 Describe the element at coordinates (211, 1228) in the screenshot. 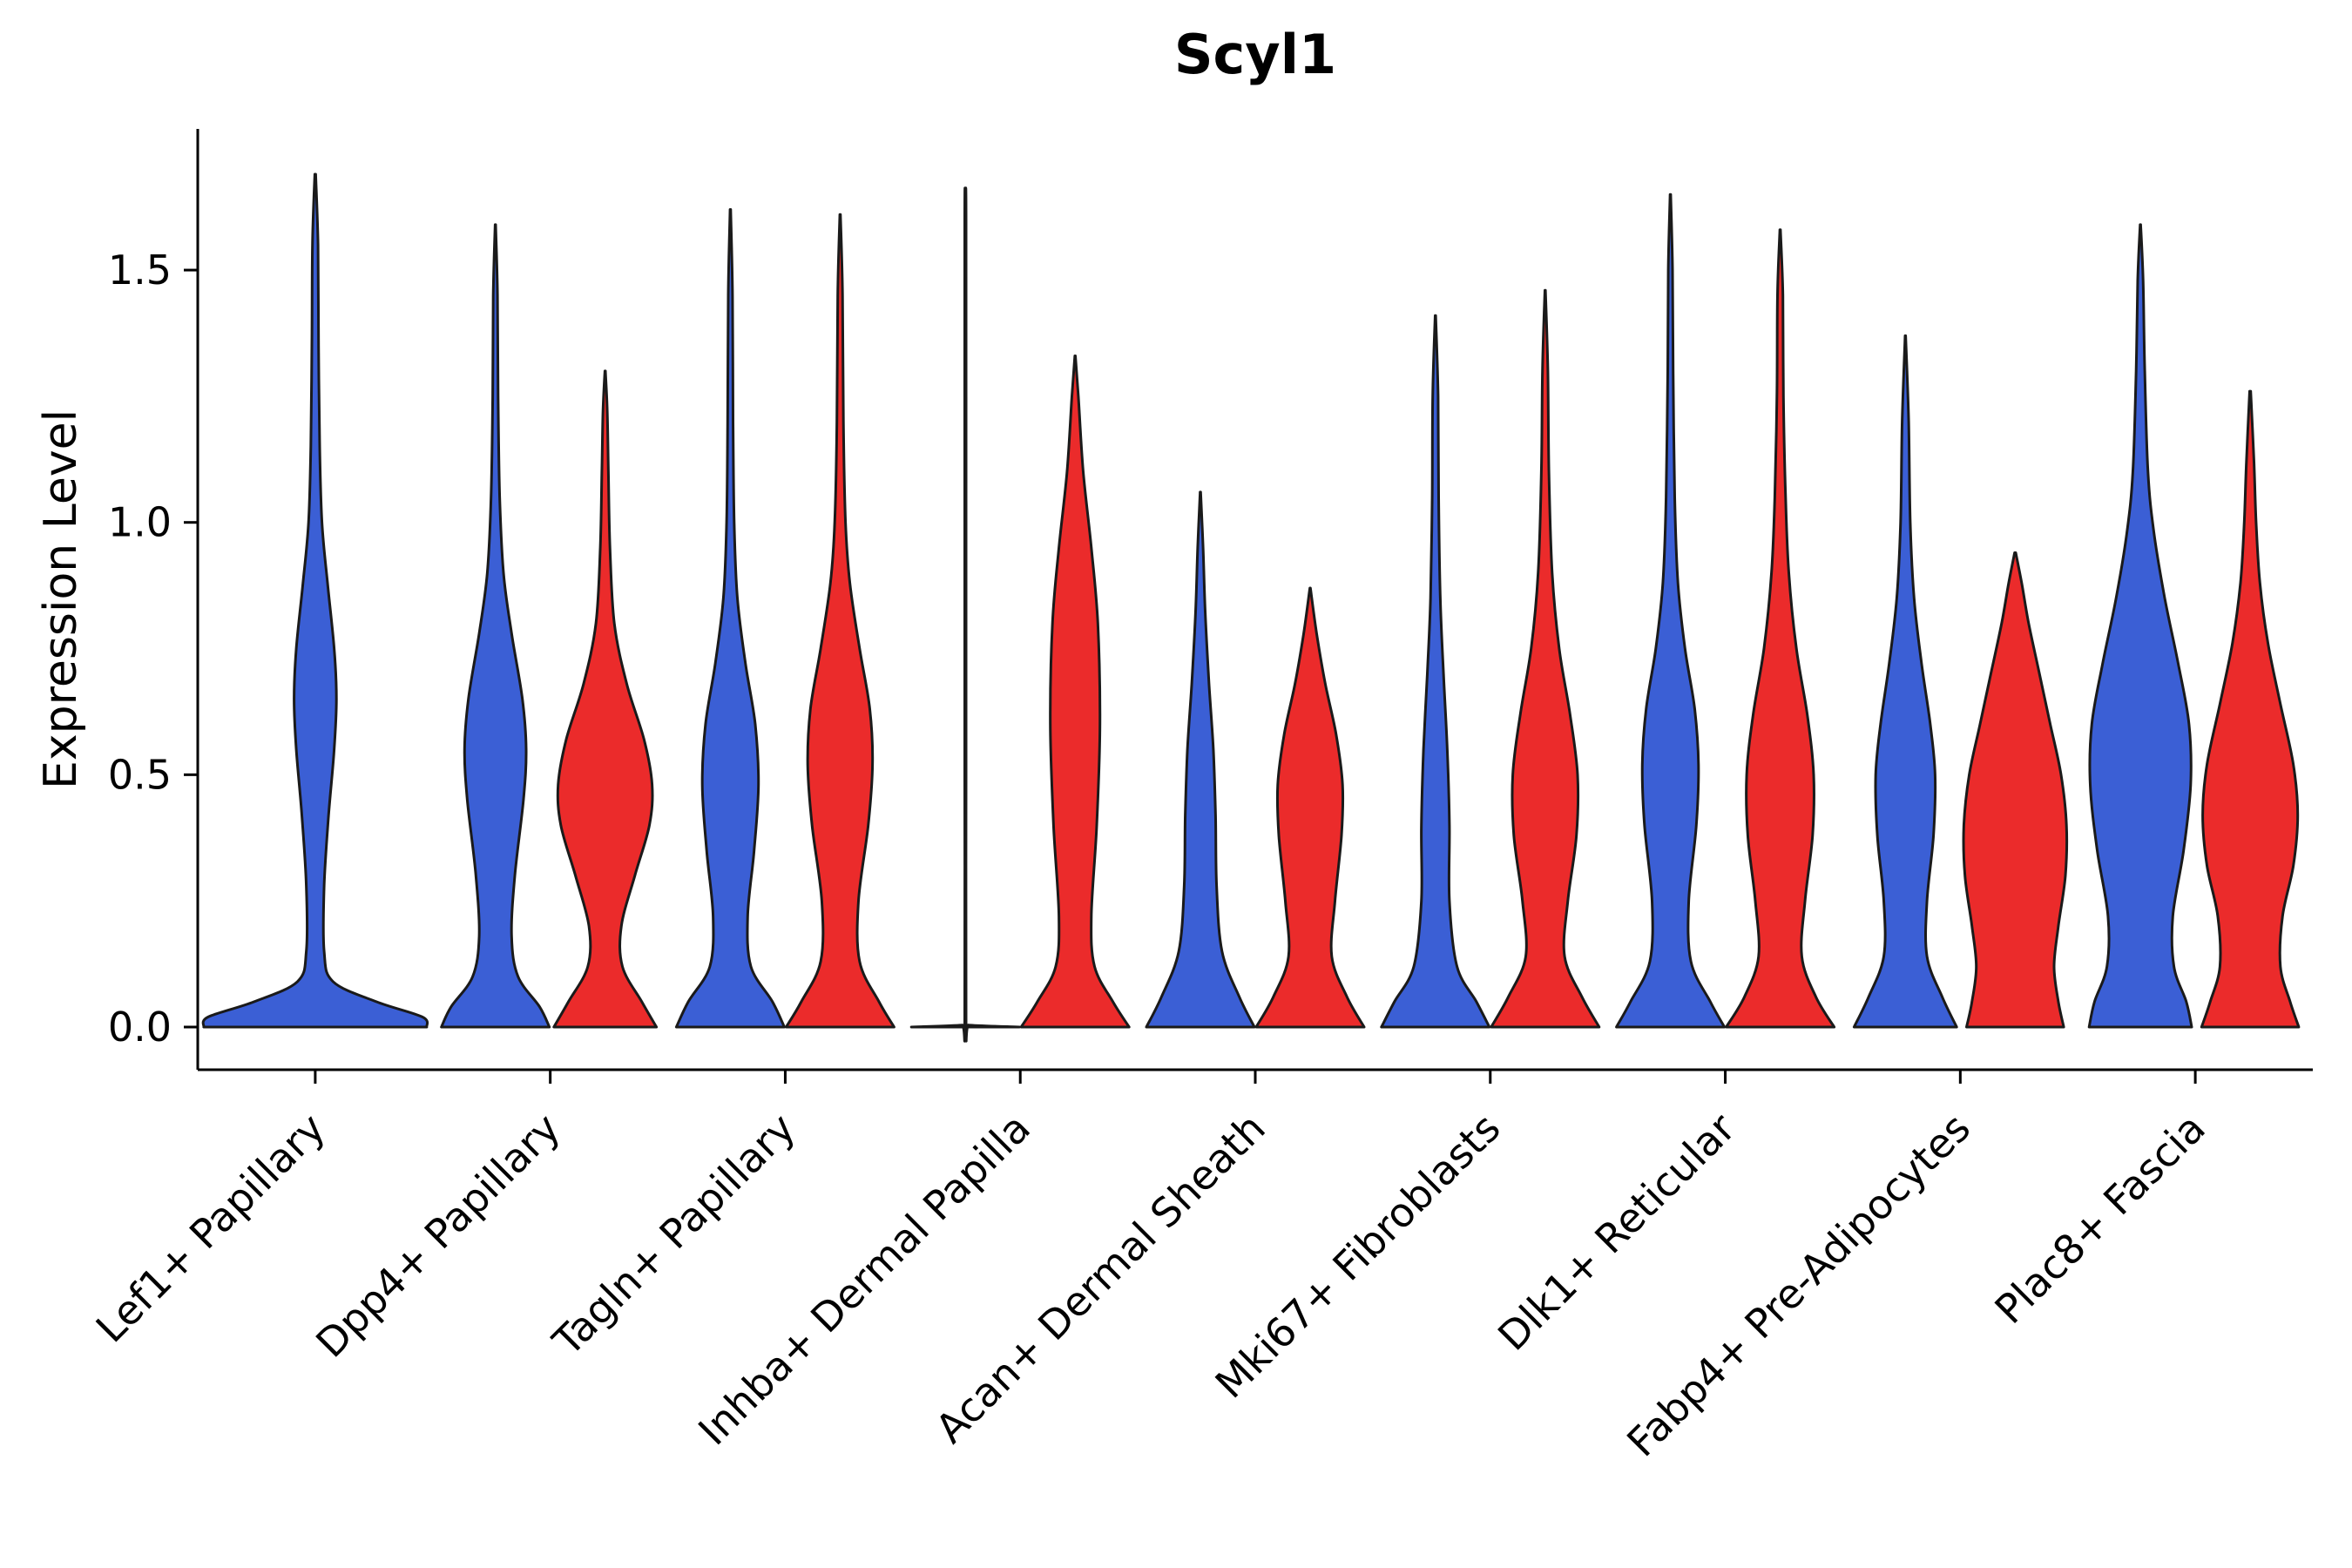

I see `x-tick-label: Lef1+ Papillary` at that location.